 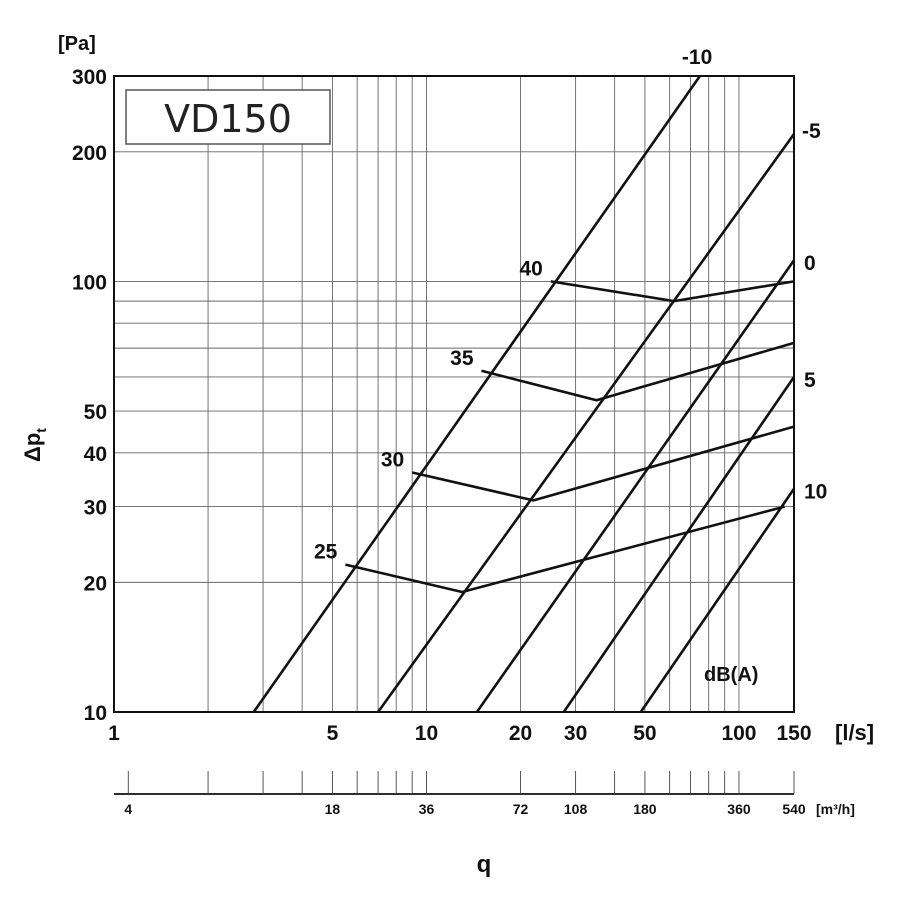 I want to click on x2-tick-label: 540, so click(x=794, y=809).